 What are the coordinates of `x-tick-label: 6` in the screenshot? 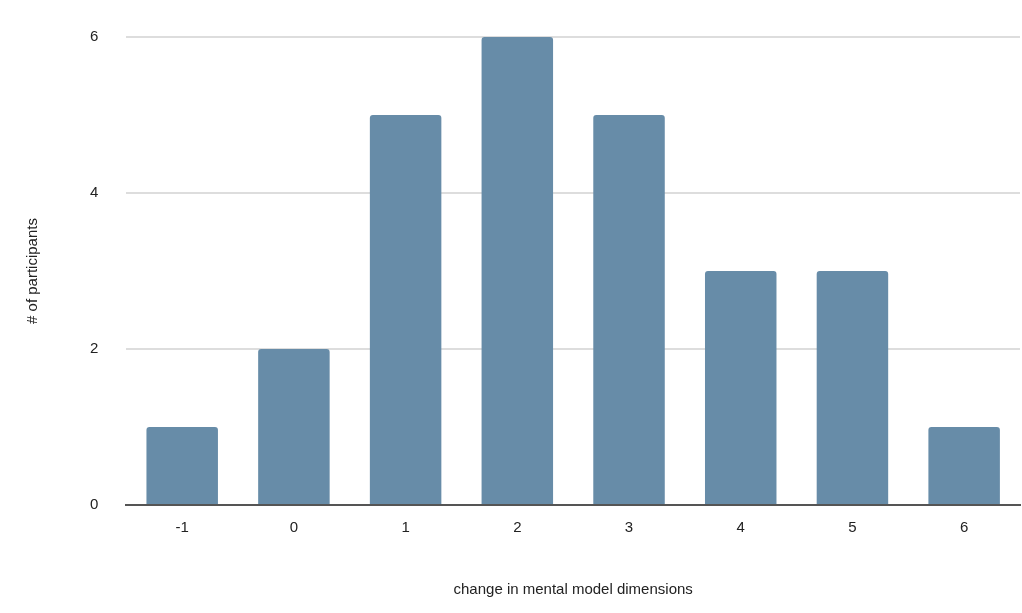 It's located at (964, 527).